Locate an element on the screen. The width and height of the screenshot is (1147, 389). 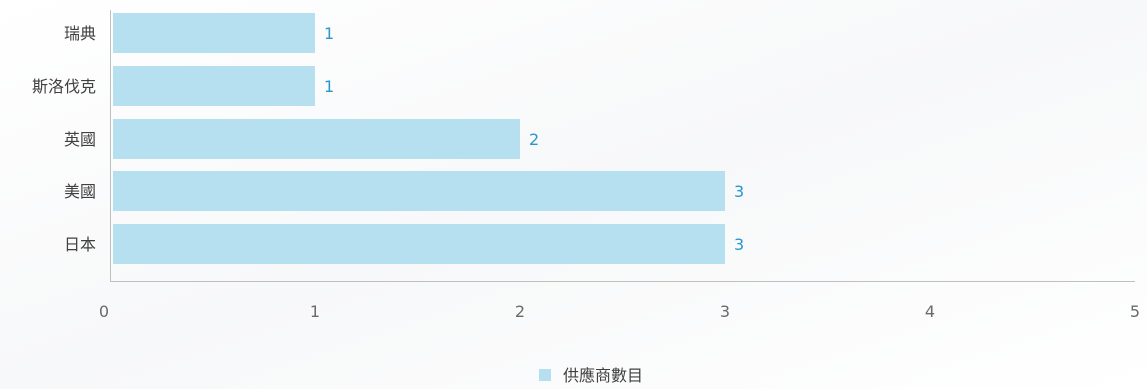
legend-swatch is located at coordinates (545, 375).